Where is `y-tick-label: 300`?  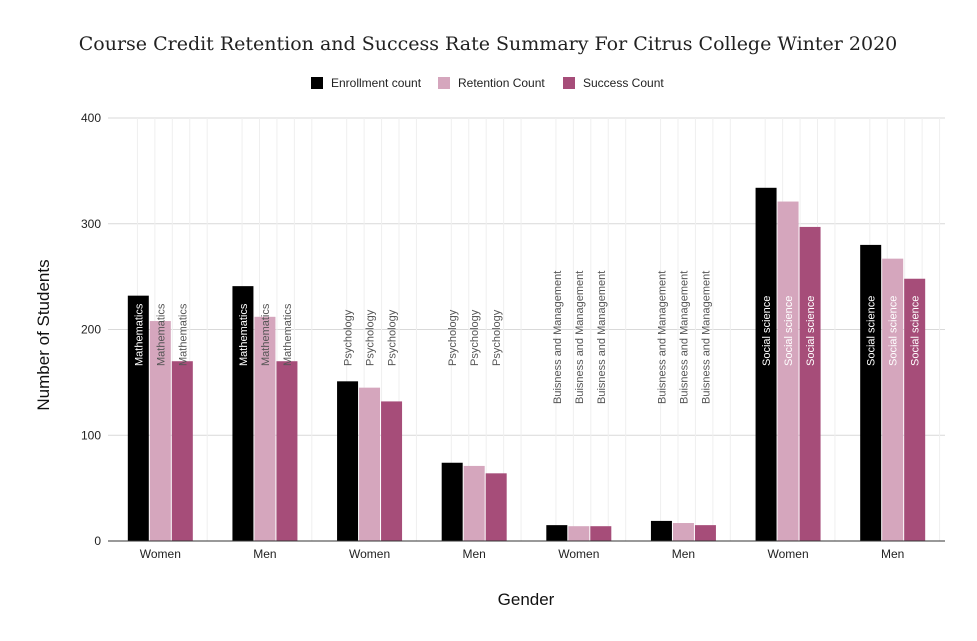 y-tick-label: 300 is located at coordinates (91, 224).